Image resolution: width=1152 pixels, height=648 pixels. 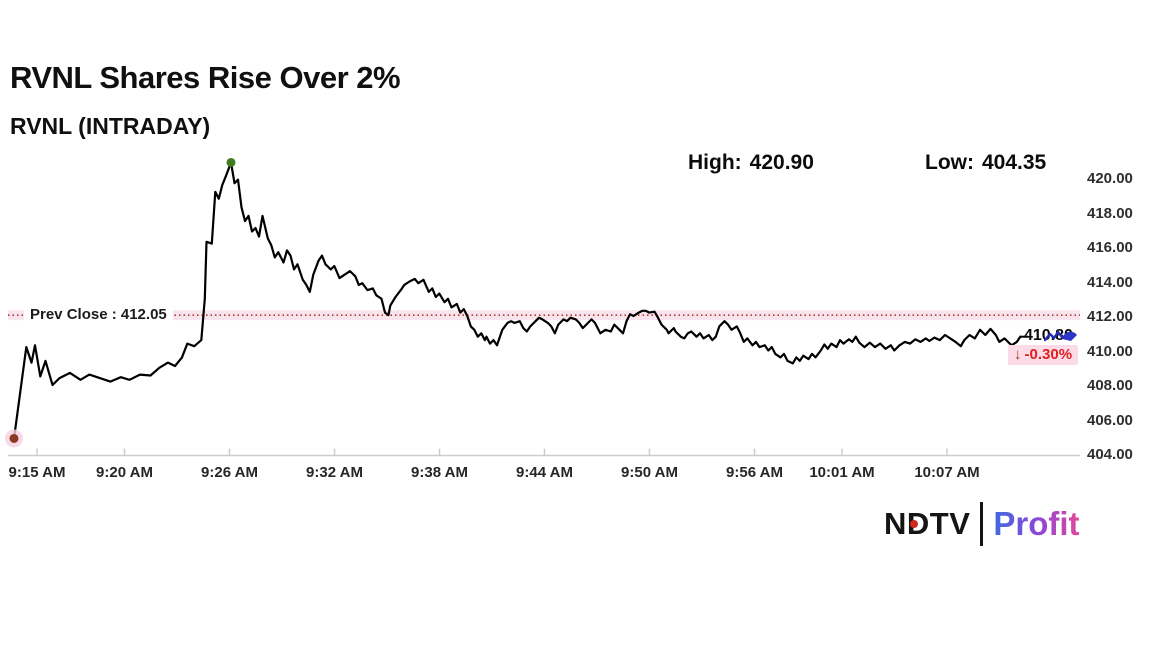 I want to click on change-badge: ↓ -0.30%, so click(x=1043, y=354).